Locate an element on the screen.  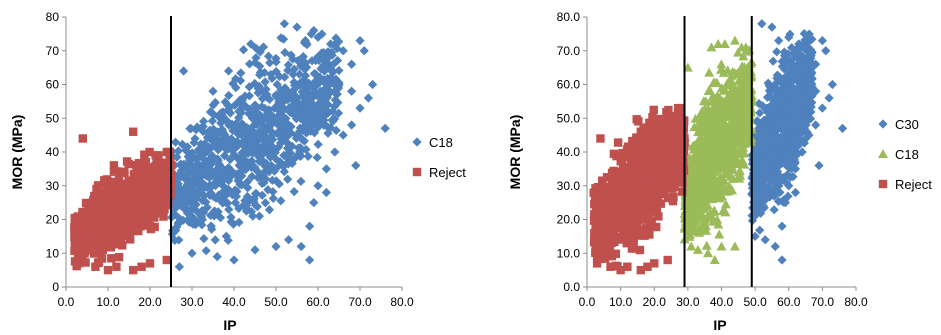
legend-label: C30 is located at coordinates (907, 124).